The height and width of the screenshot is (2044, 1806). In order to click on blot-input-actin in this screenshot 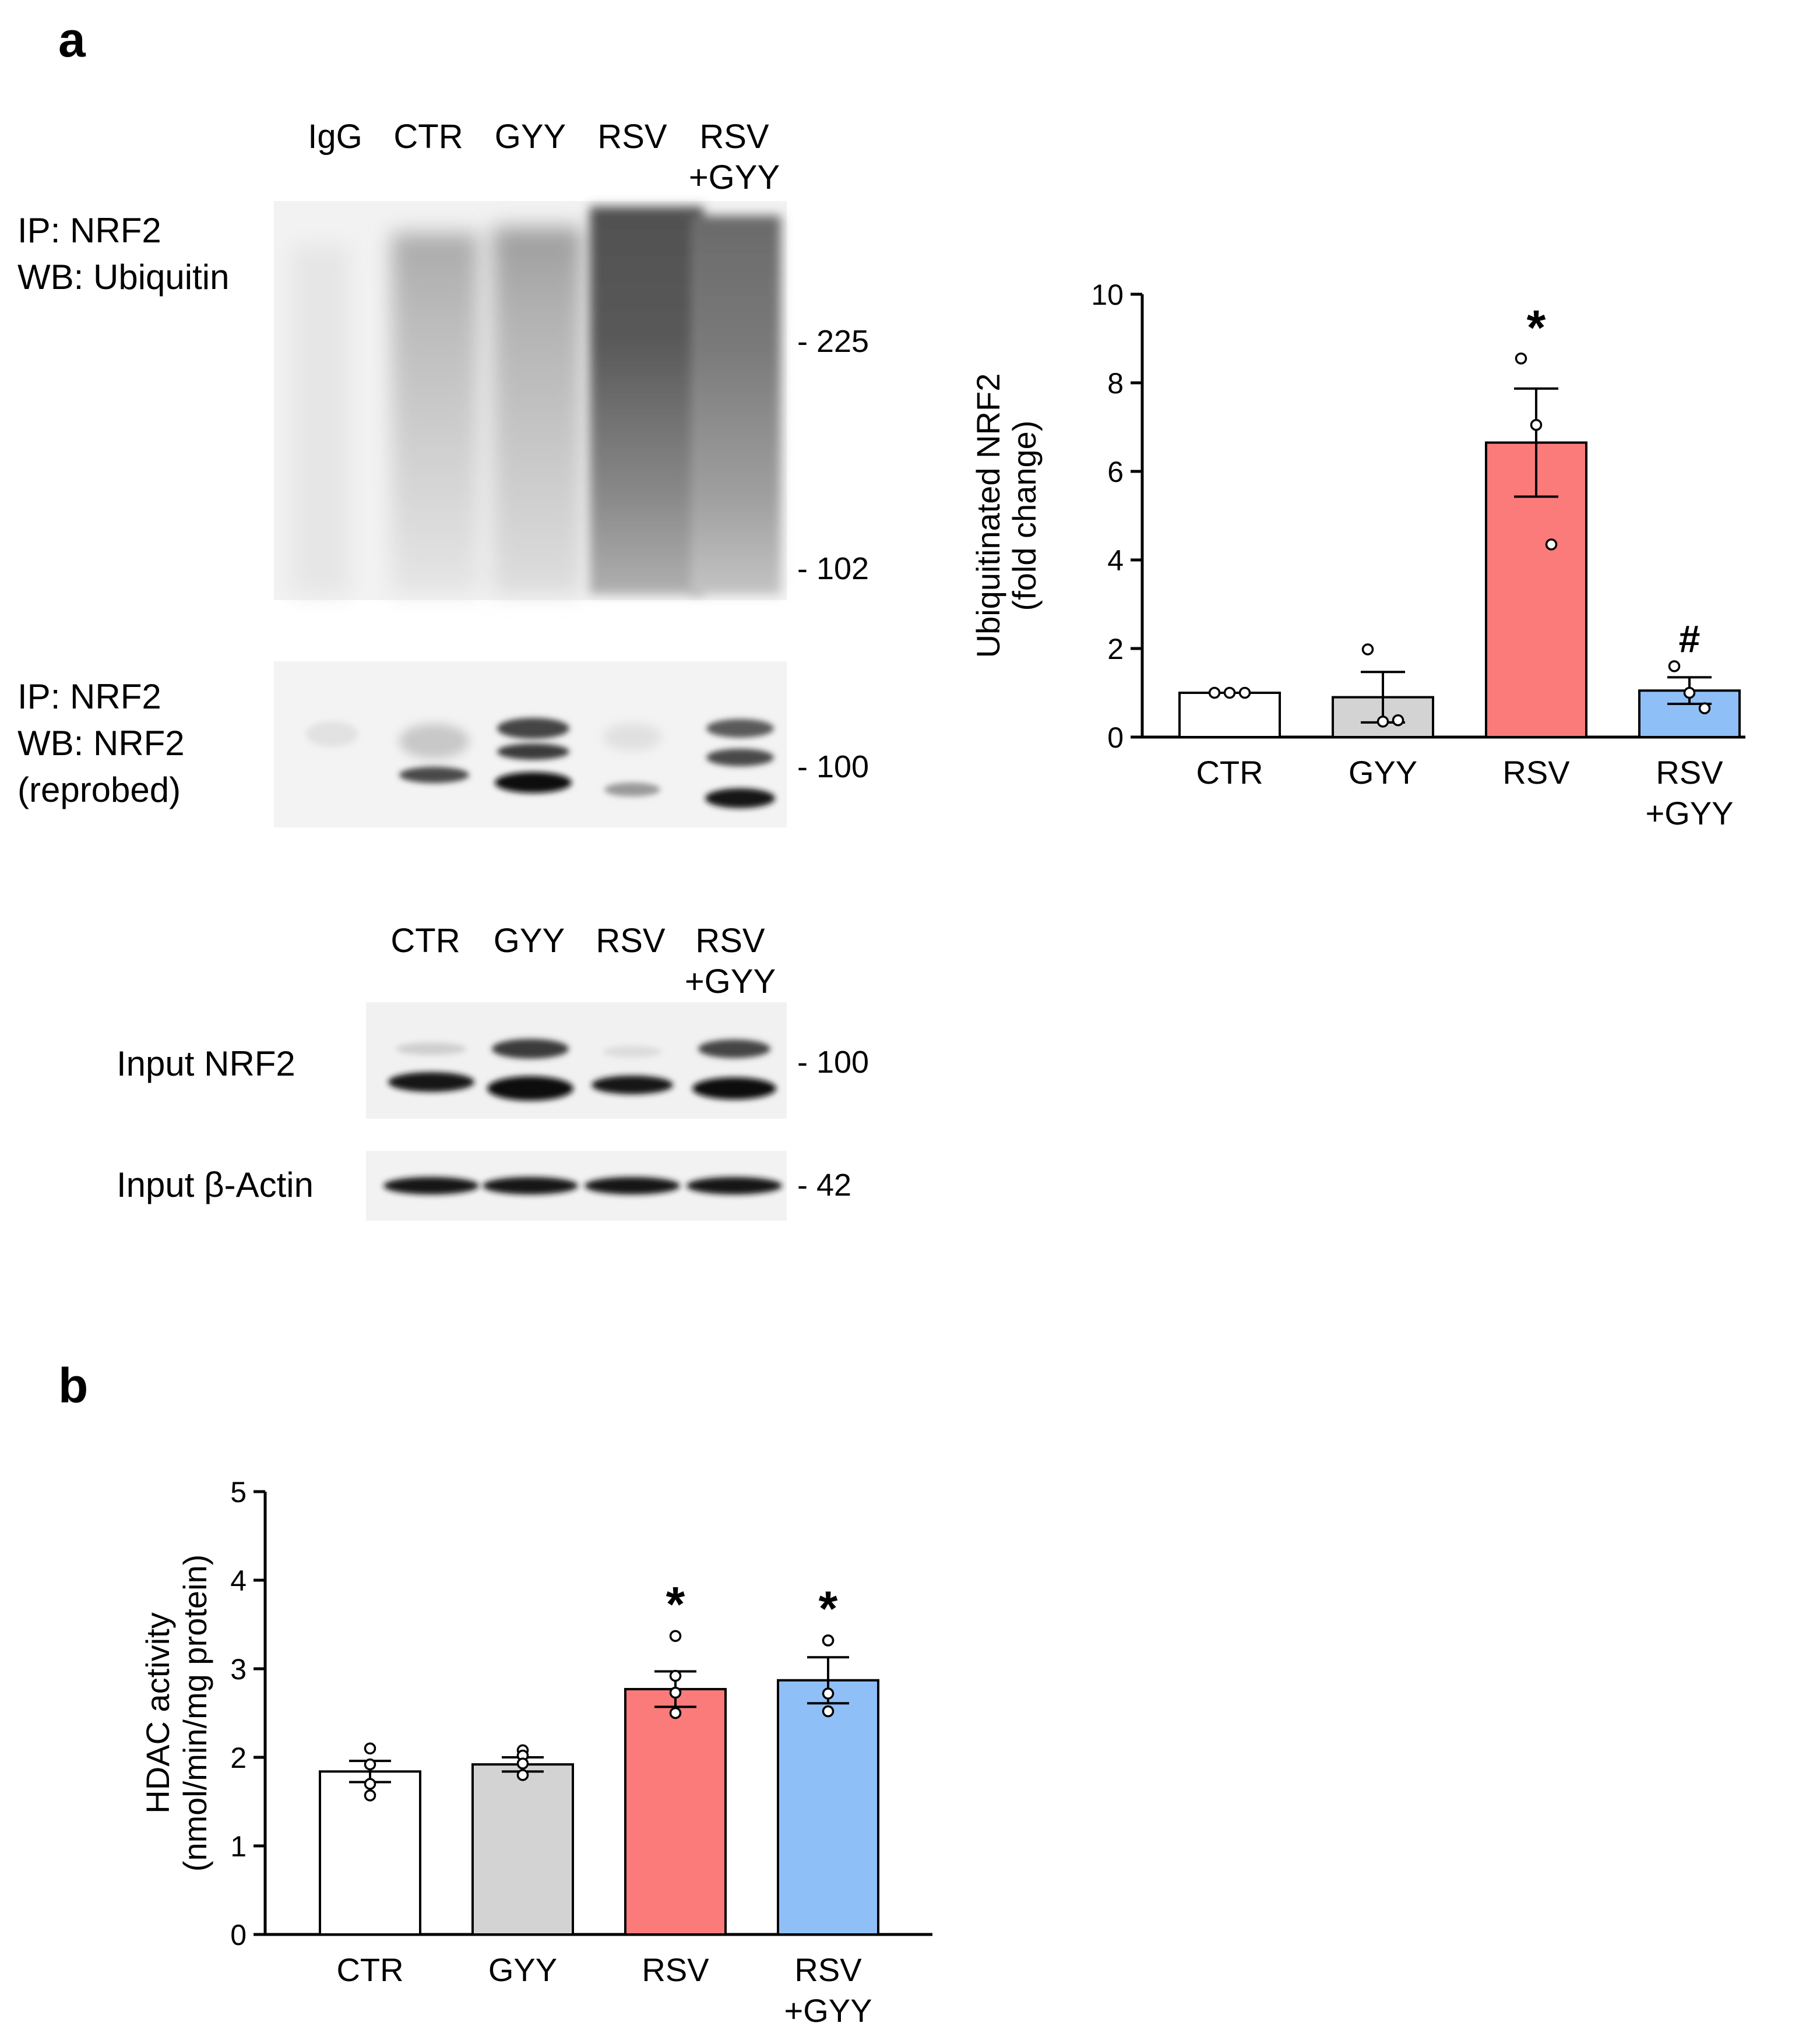, I will do `click(576, 1186)`.